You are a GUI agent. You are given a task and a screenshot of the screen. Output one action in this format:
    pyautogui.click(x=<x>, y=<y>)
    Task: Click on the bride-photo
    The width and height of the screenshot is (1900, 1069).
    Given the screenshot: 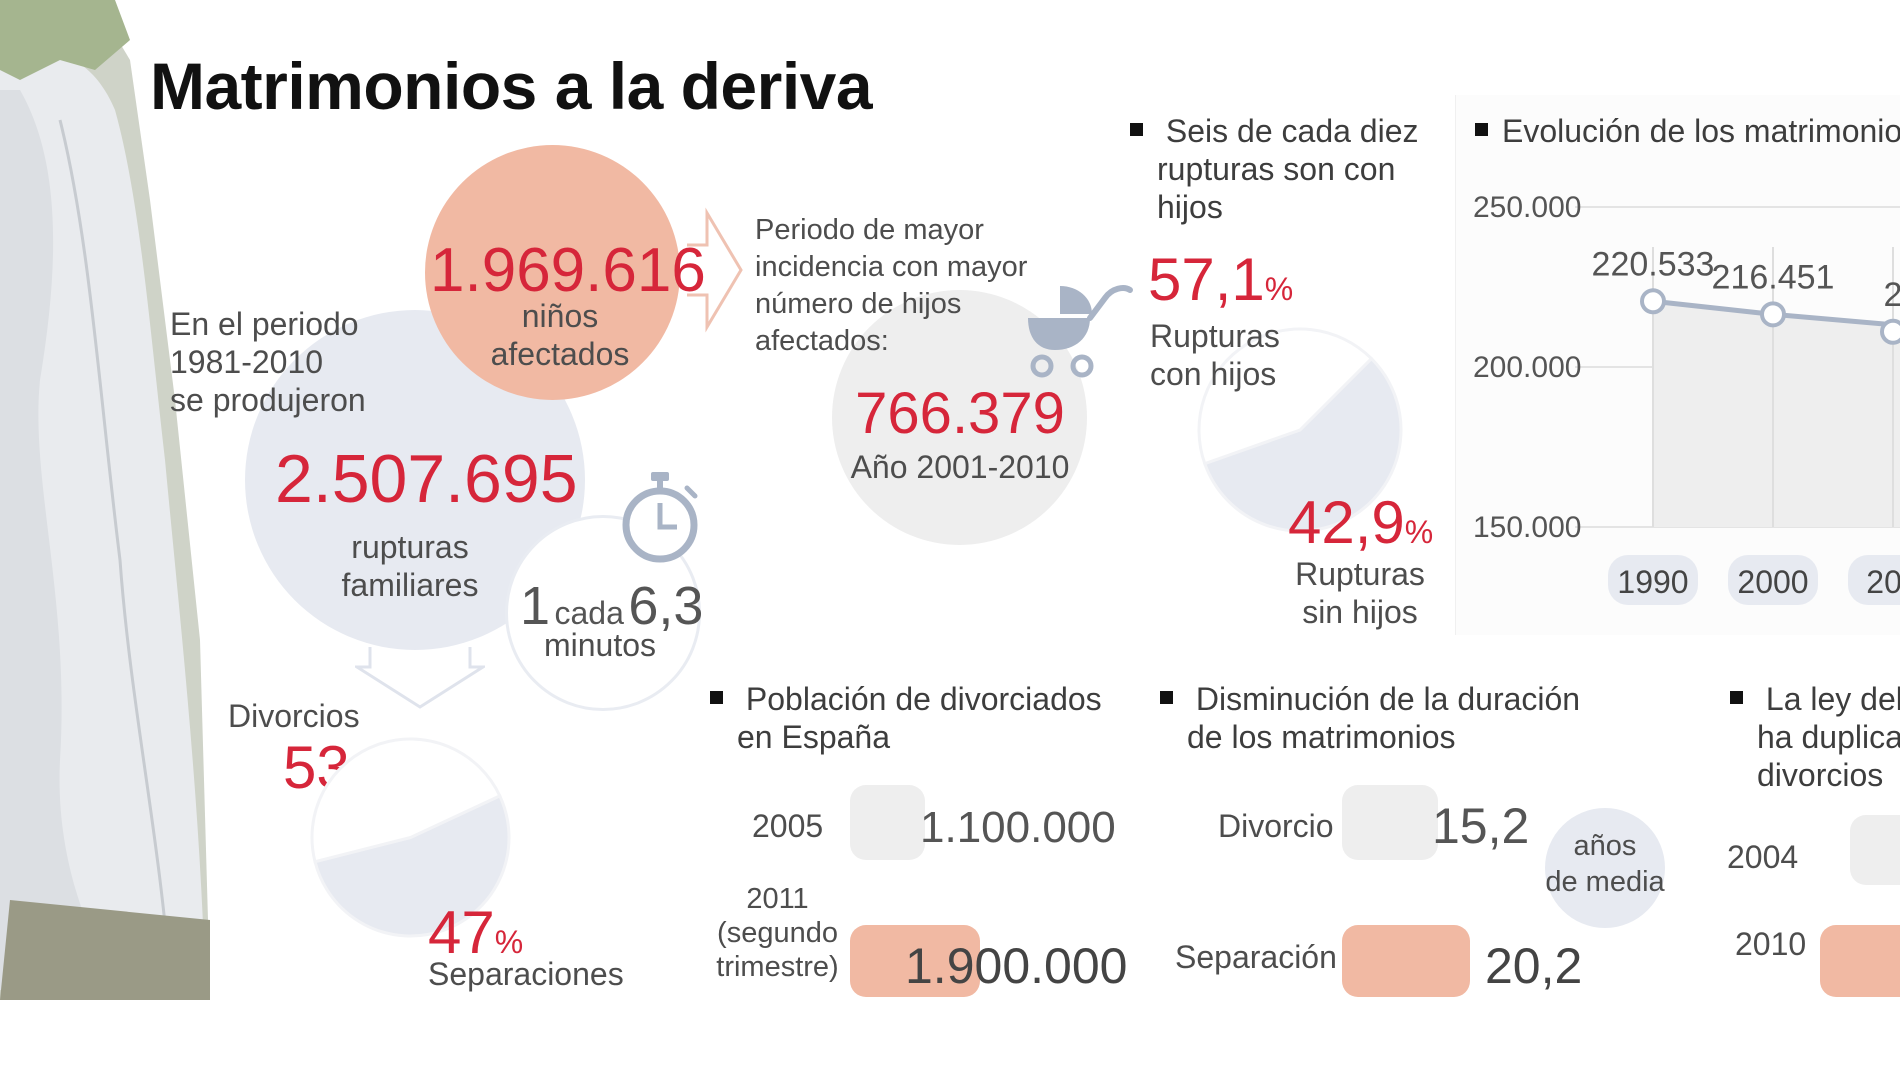 What is the action you would take?
    pyautogui.click(x=105, y=505)
    